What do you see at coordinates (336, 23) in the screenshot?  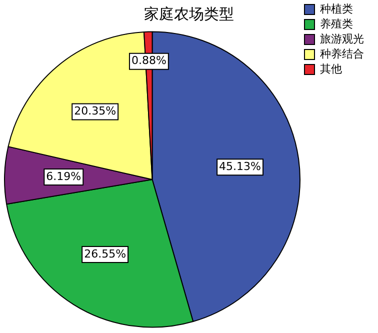 I see `legend-label: 养殖类` at bounding box center [336, 23].